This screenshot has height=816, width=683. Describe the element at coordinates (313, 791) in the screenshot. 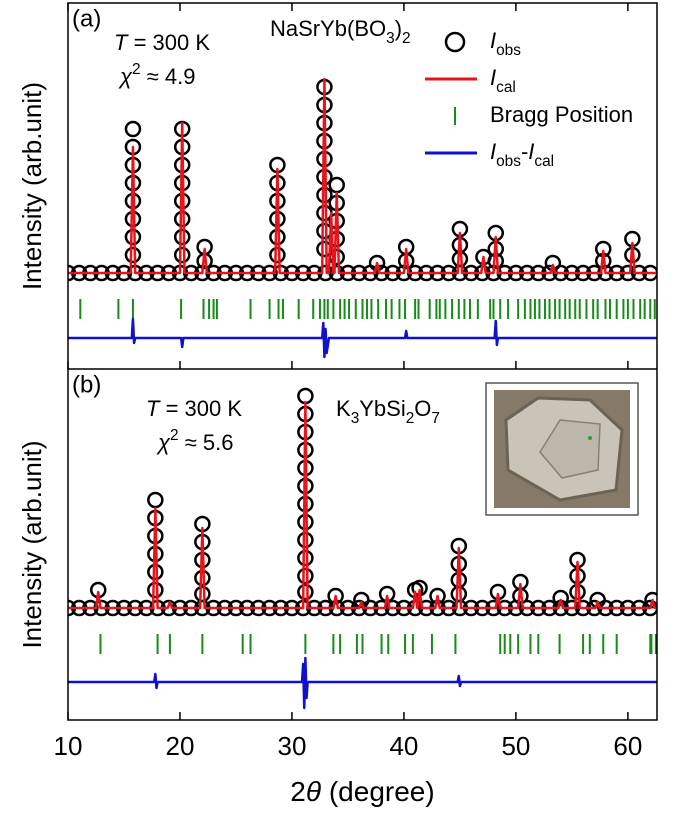

I see `x-axis-label-part: θ` at that location.